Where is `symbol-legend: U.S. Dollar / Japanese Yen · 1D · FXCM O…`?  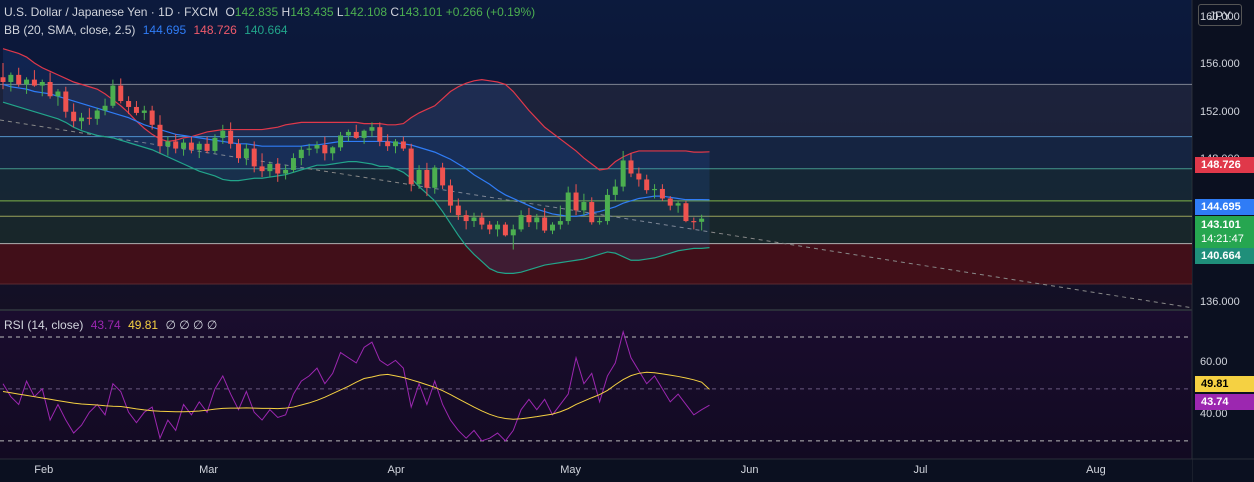 symbol-legend: U.S. Dollar / Japanese Yen · 1D · FXCM O… is located at coordinates (273, 12).